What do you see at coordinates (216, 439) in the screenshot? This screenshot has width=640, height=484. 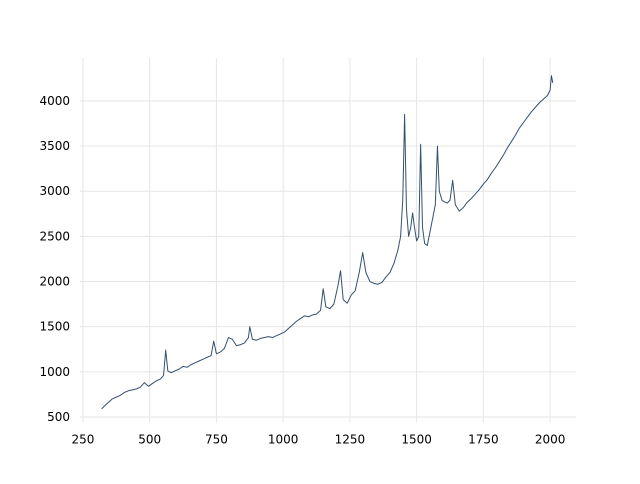 I see `x-tick-label: 750` at bounding box center [216, 439].